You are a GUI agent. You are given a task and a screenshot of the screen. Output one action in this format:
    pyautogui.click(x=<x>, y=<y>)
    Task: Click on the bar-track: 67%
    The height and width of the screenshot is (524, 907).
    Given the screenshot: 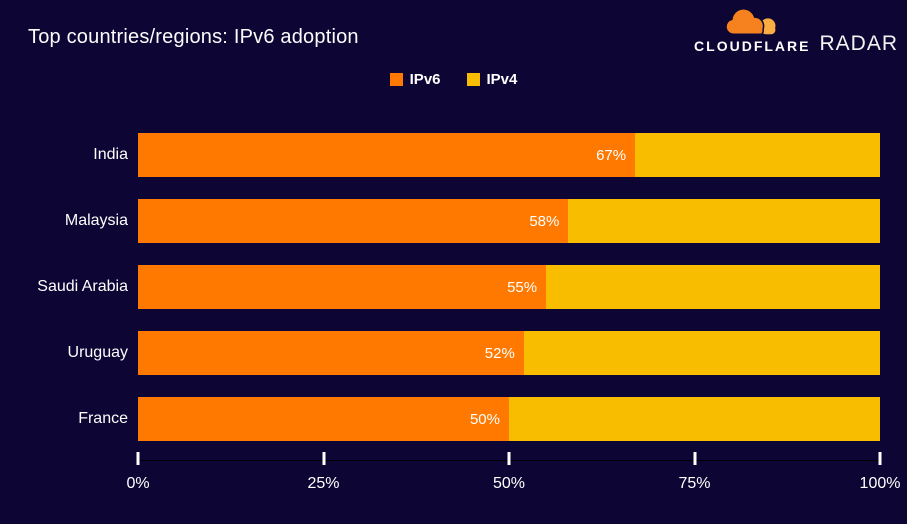 What is the action you would take?
    pyautogui.click(x=509, y=155)
    